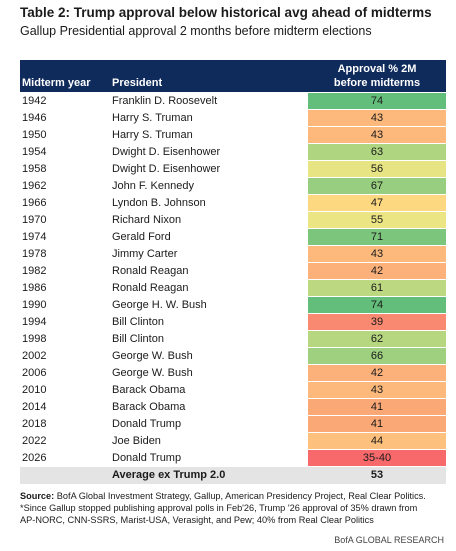  What do you see at coordinates (34, 271) in the screenshot?
I see `year-cell: 1982` at bounding box center [34, 271].